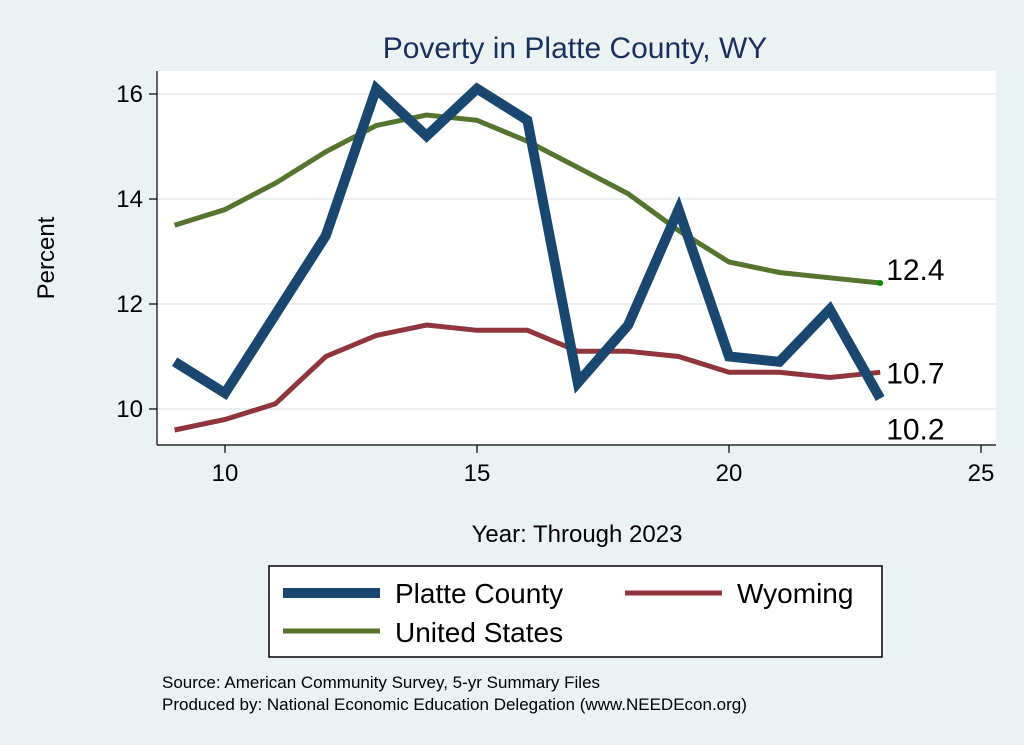  Describe the element at coordinates (225, 473) in the screenshot. I see `x-tick-label-10: 10` at that location.